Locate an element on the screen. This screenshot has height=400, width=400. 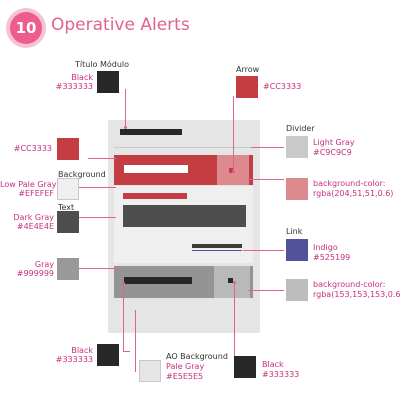
alert-arrow-icon is located at coordinates (231, 170).